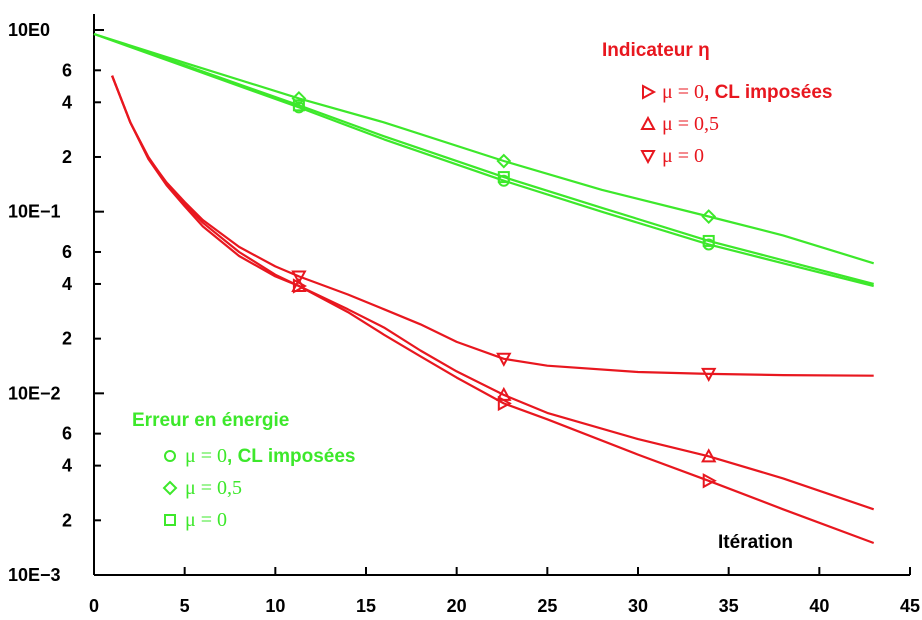 This screenshot has height=620, width=922. What do you see at coordinates (457, 606) in the screenshot?
I see `x-tick-label: 20` at bounding box center [457, 606].